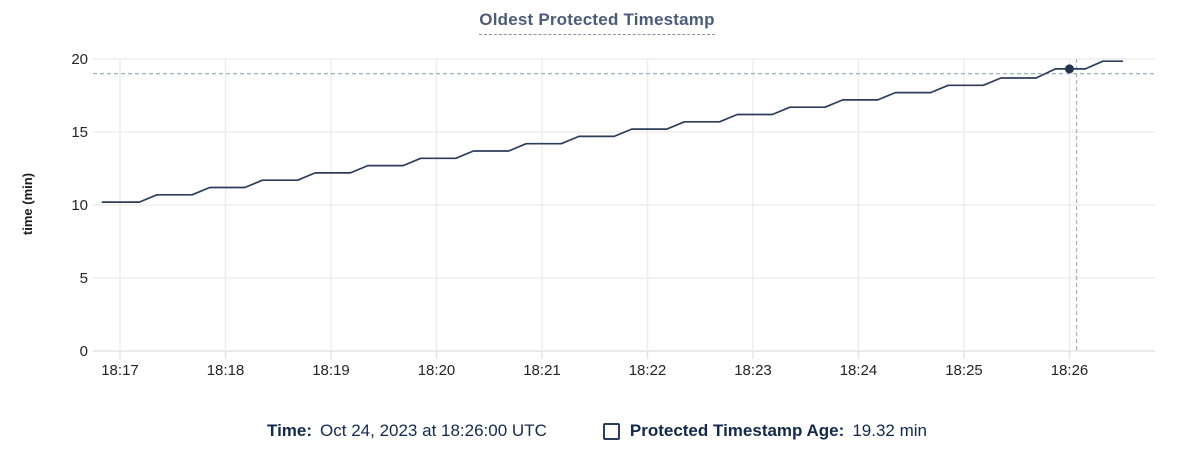  I want to click on y-tick-label: 15, so click(79, 132).